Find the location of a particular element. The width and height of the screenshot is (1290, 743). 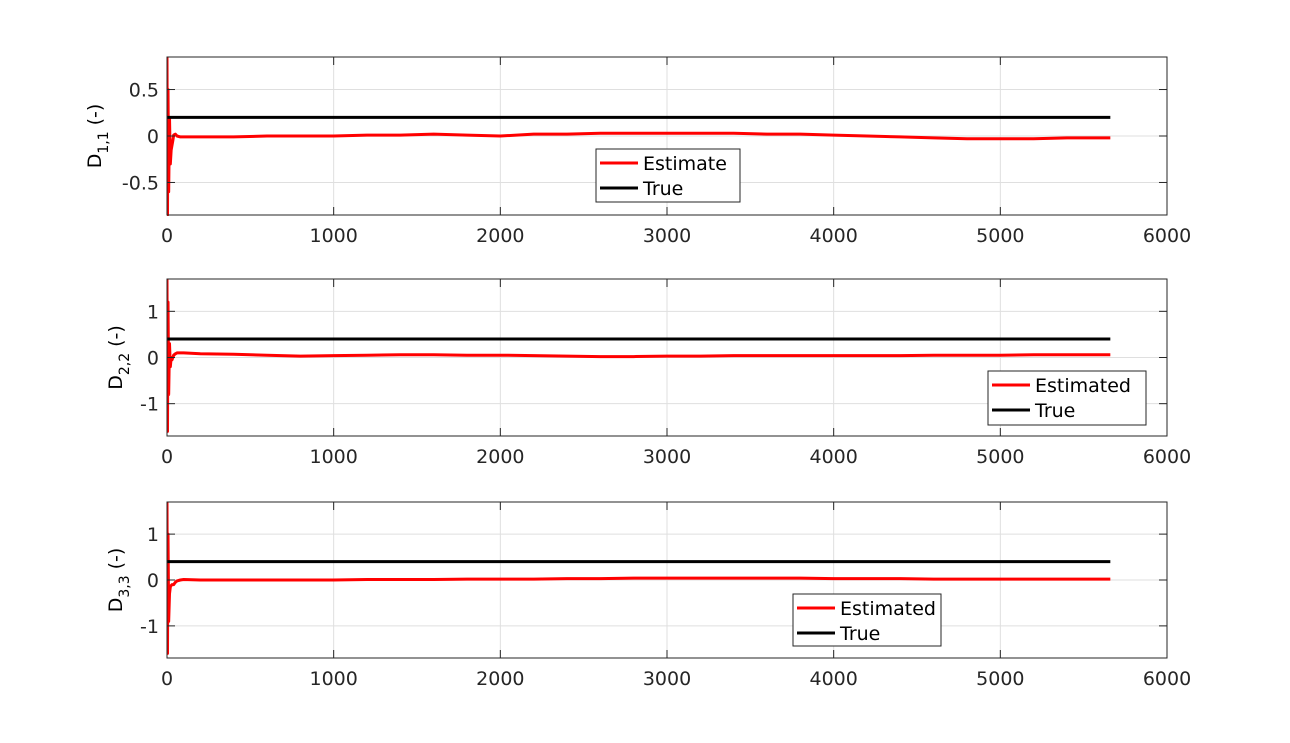

y-axis-label: D2,2 (-) is located at coordinates (119, 357).